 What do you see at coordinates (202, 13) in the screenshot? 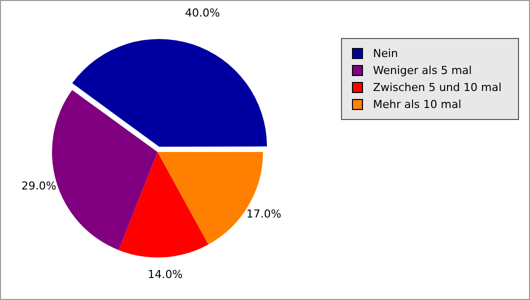
I see `data-label: 40.0%` at bounding box center [202, 13].